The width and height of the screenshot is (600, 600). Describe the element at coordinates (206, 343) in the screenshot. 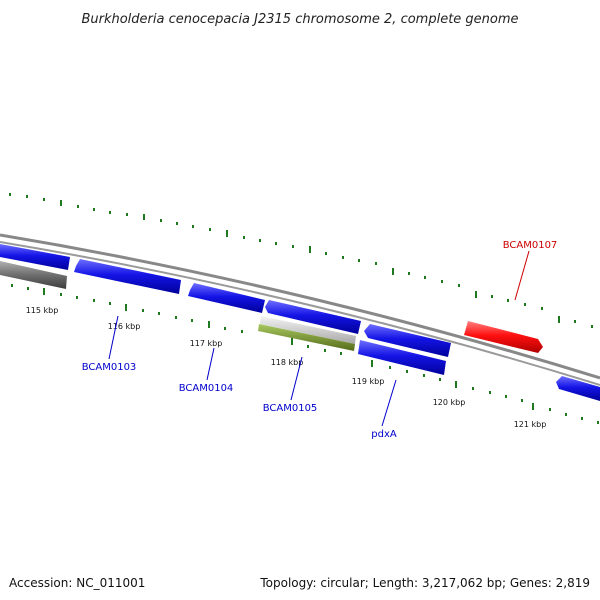

I see `tick-label: 117 kbp` at that location.